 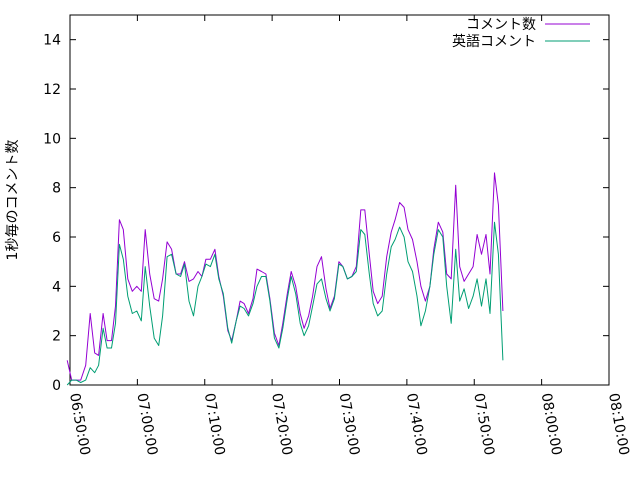 I want to click on x-tick-label: 06:50:00, so click(x=79, y=424).